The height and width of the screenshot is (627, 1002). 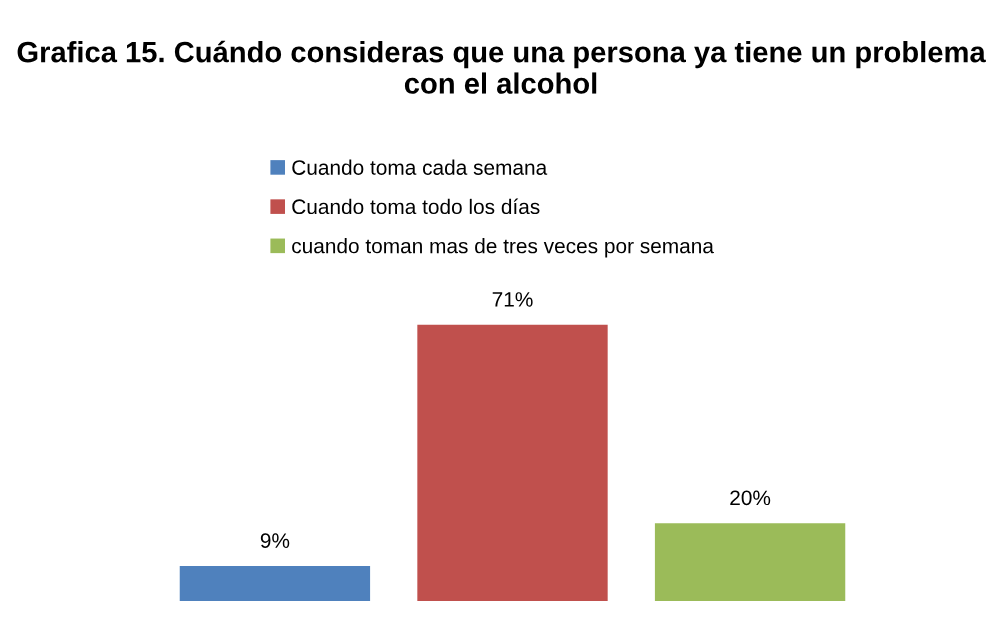 I want to click on legend-label: Cuando toma todo los días, so click(x=416, y=206).